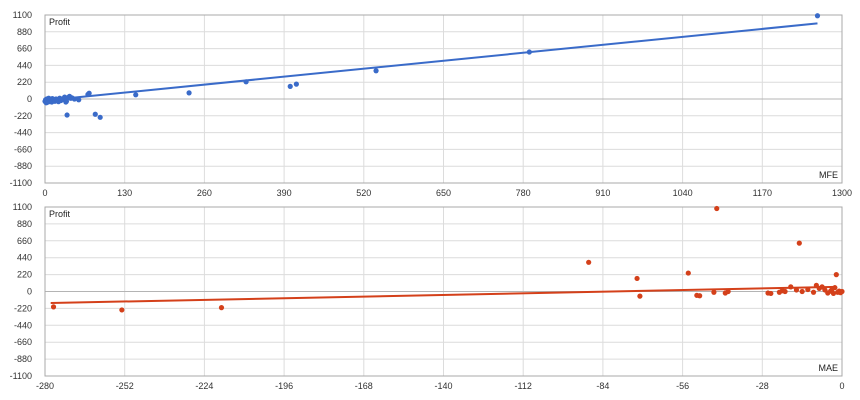  I want to click on x-tick-label: -56, so click(682, 386).